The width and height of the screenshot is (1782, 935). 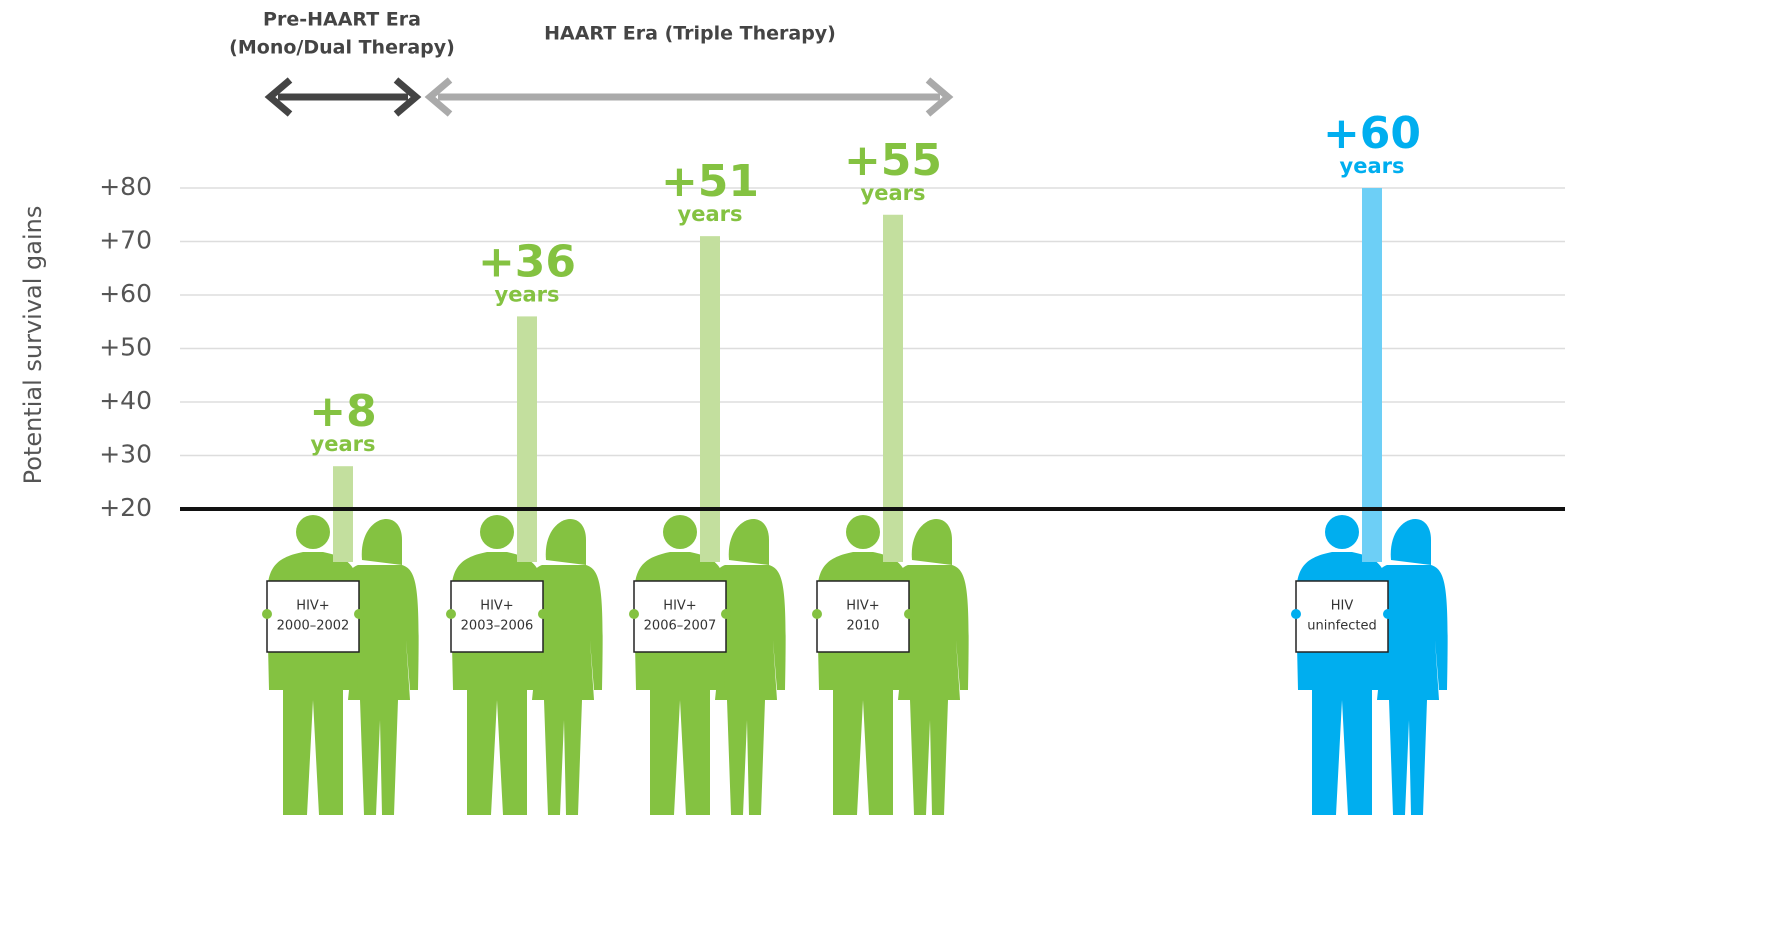 I want to click on y-tick-label: +20, so click(x=125, y=507).